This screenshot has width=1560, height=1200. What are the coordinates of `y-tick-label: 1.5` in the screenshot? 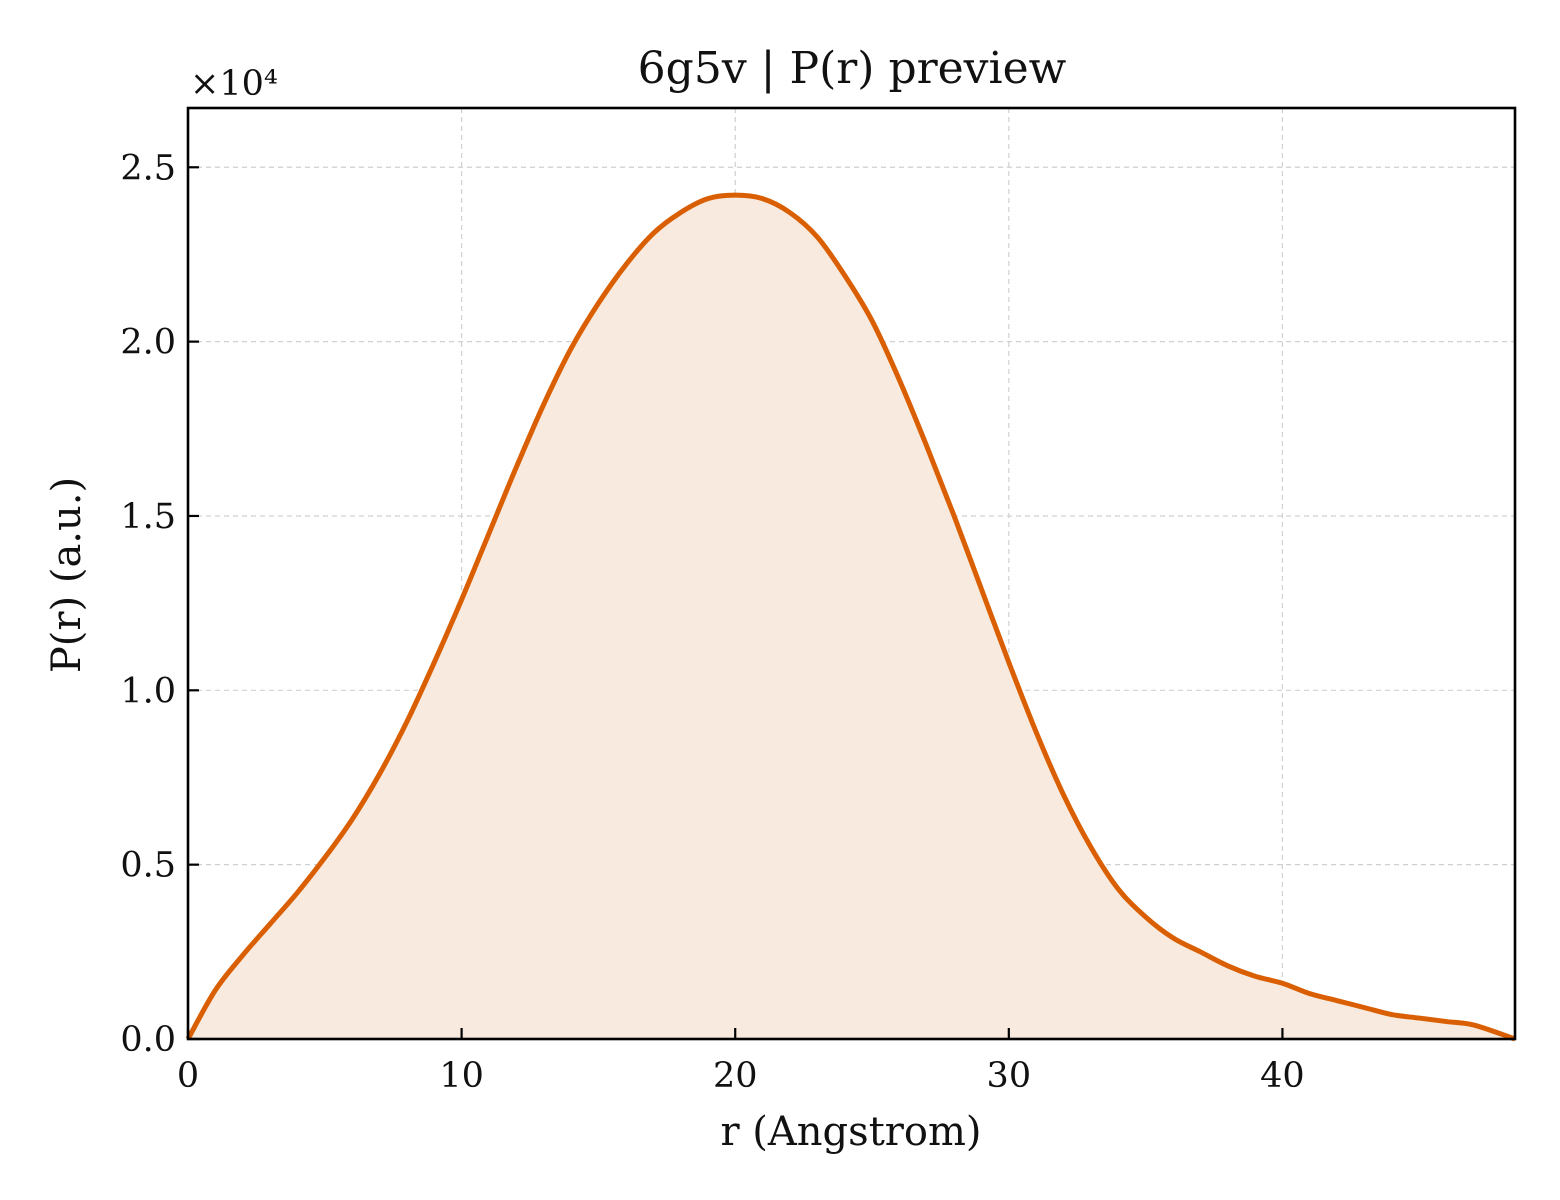 It's located at (148, 517).